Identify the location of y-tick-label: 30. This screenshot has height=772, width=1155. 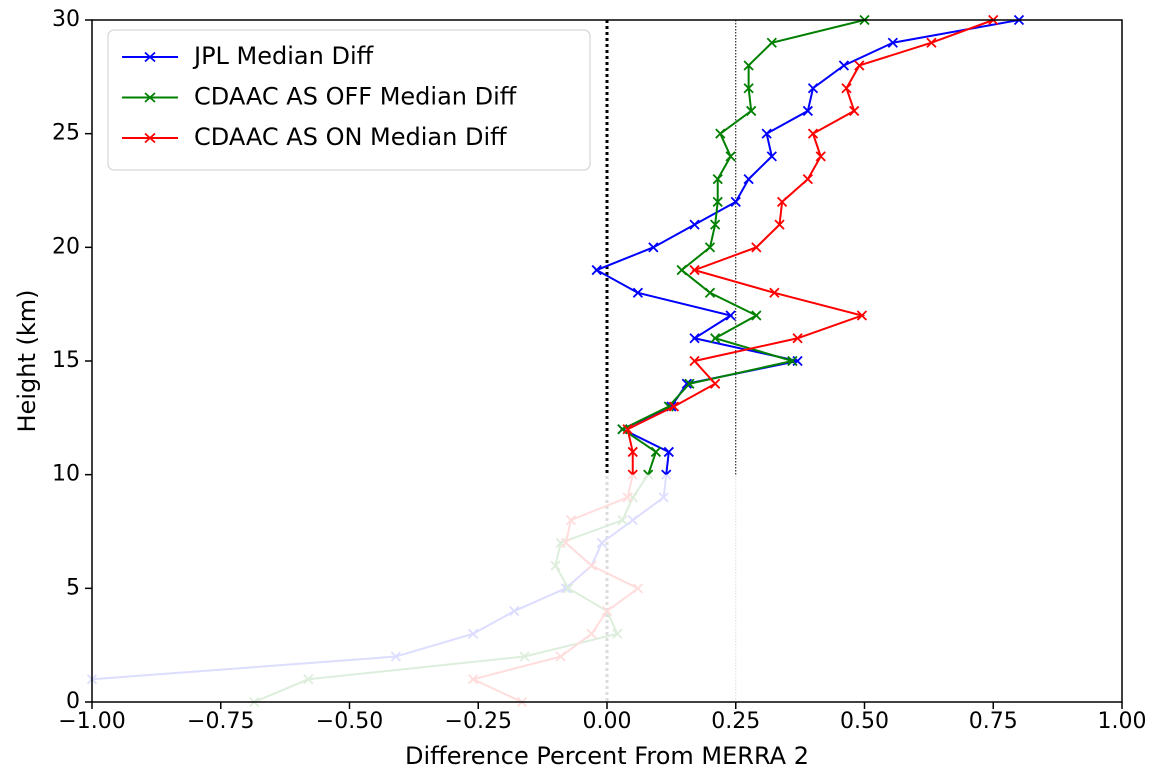
(66, 19).